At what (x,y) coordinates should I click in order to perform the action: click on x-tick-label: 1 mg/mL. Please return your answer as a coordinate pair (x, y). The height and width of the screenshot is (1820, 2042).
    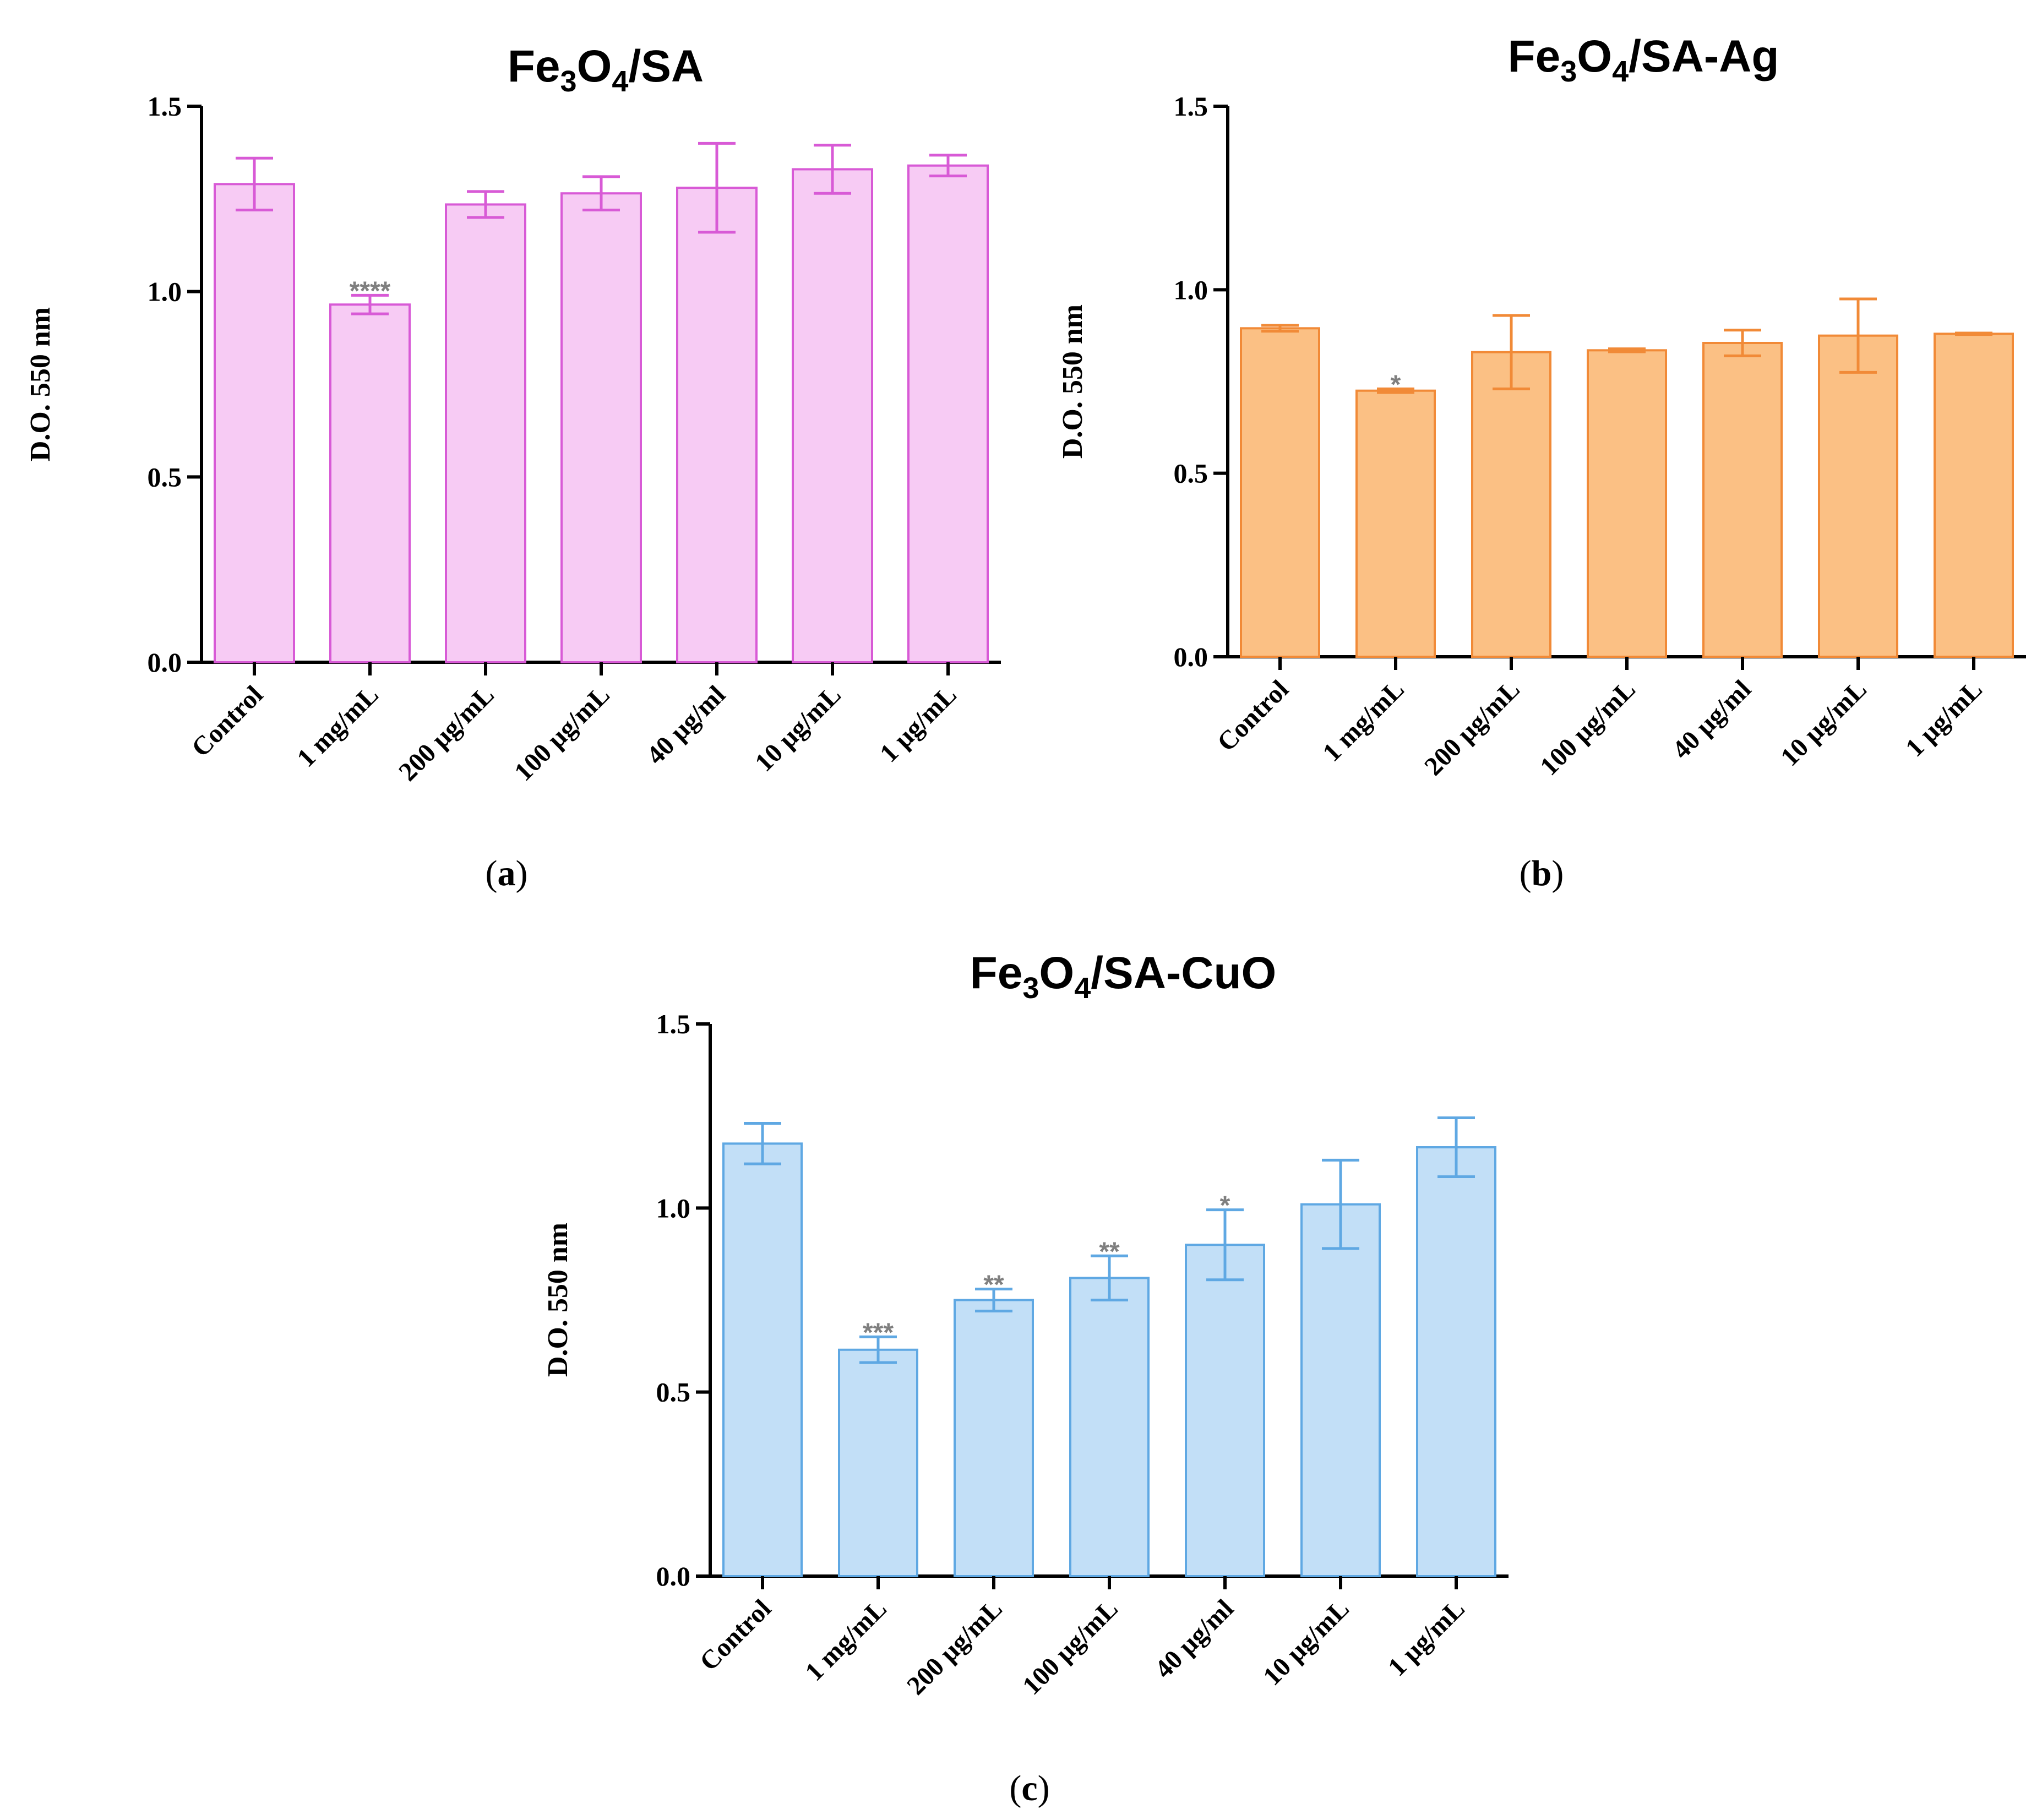
    Looking at the image, I should click on (1363, 721).